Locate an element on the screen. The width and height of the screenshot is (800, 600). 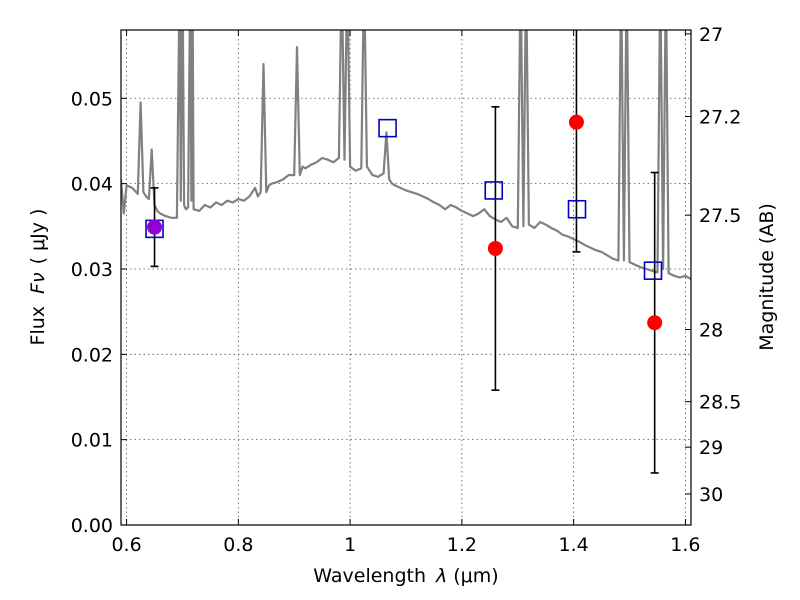
y2-tick-label: 28.5 is located at coordinates (720, 403).